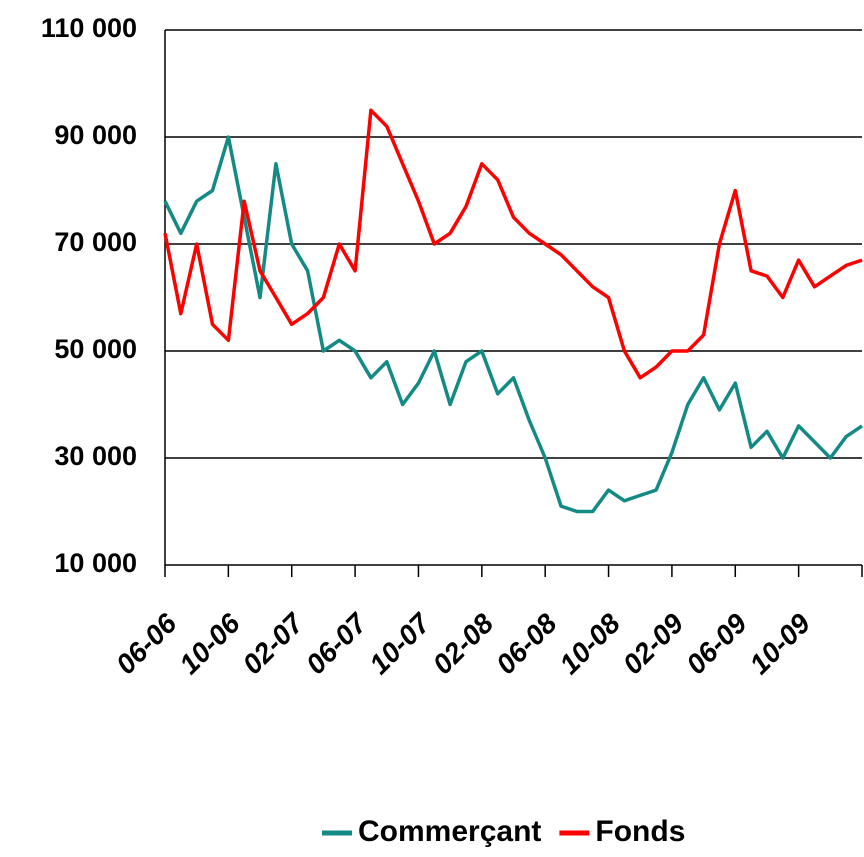  I want to click on x-tick-label: 10-06, so click(209, 643).